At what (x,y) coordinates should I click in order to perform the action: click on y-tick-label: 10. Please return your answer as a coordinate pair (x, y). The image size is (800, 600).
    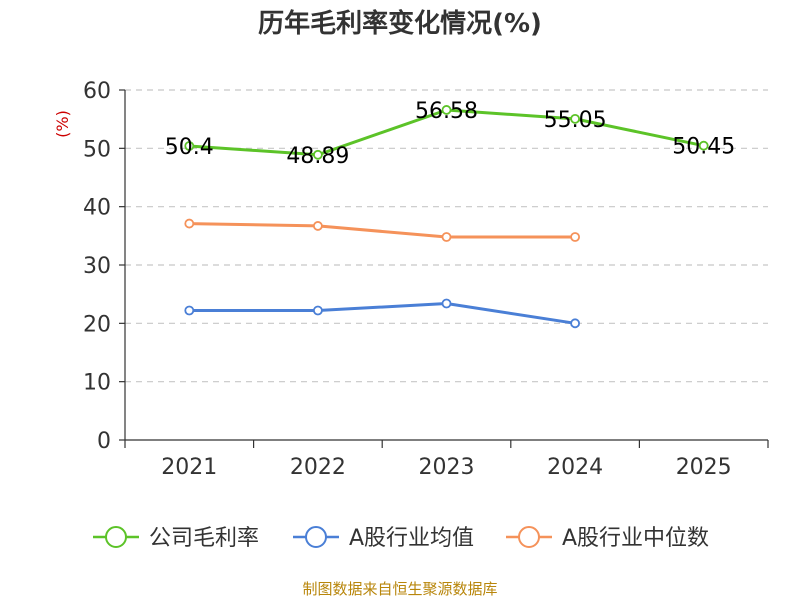
    Looking at the image, I should click on (97, 383).